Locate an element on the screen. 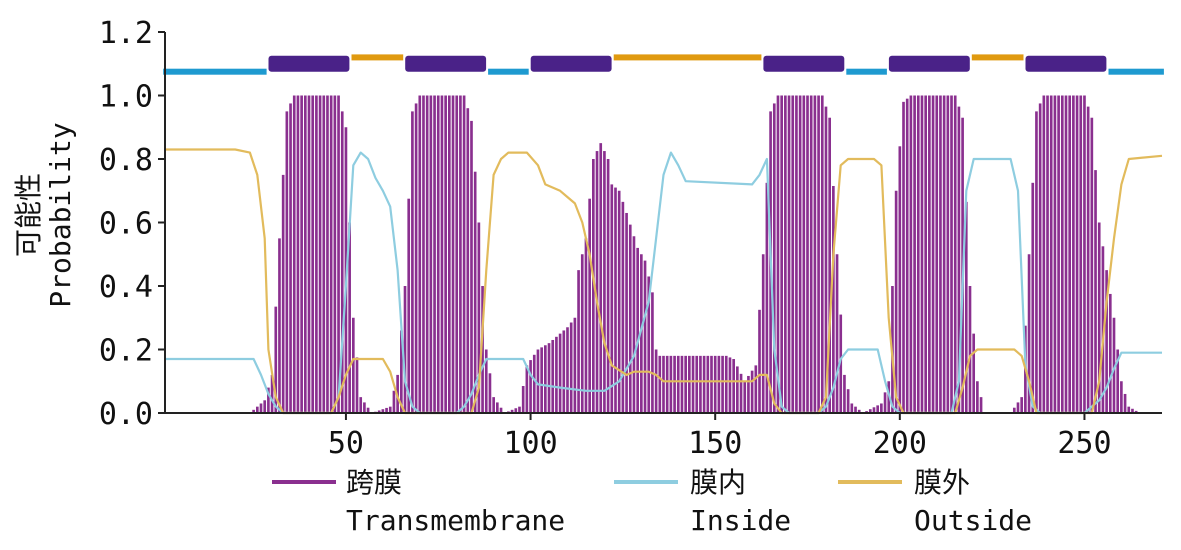  x-tick-label: 200 is located at coordinates (900, 443).